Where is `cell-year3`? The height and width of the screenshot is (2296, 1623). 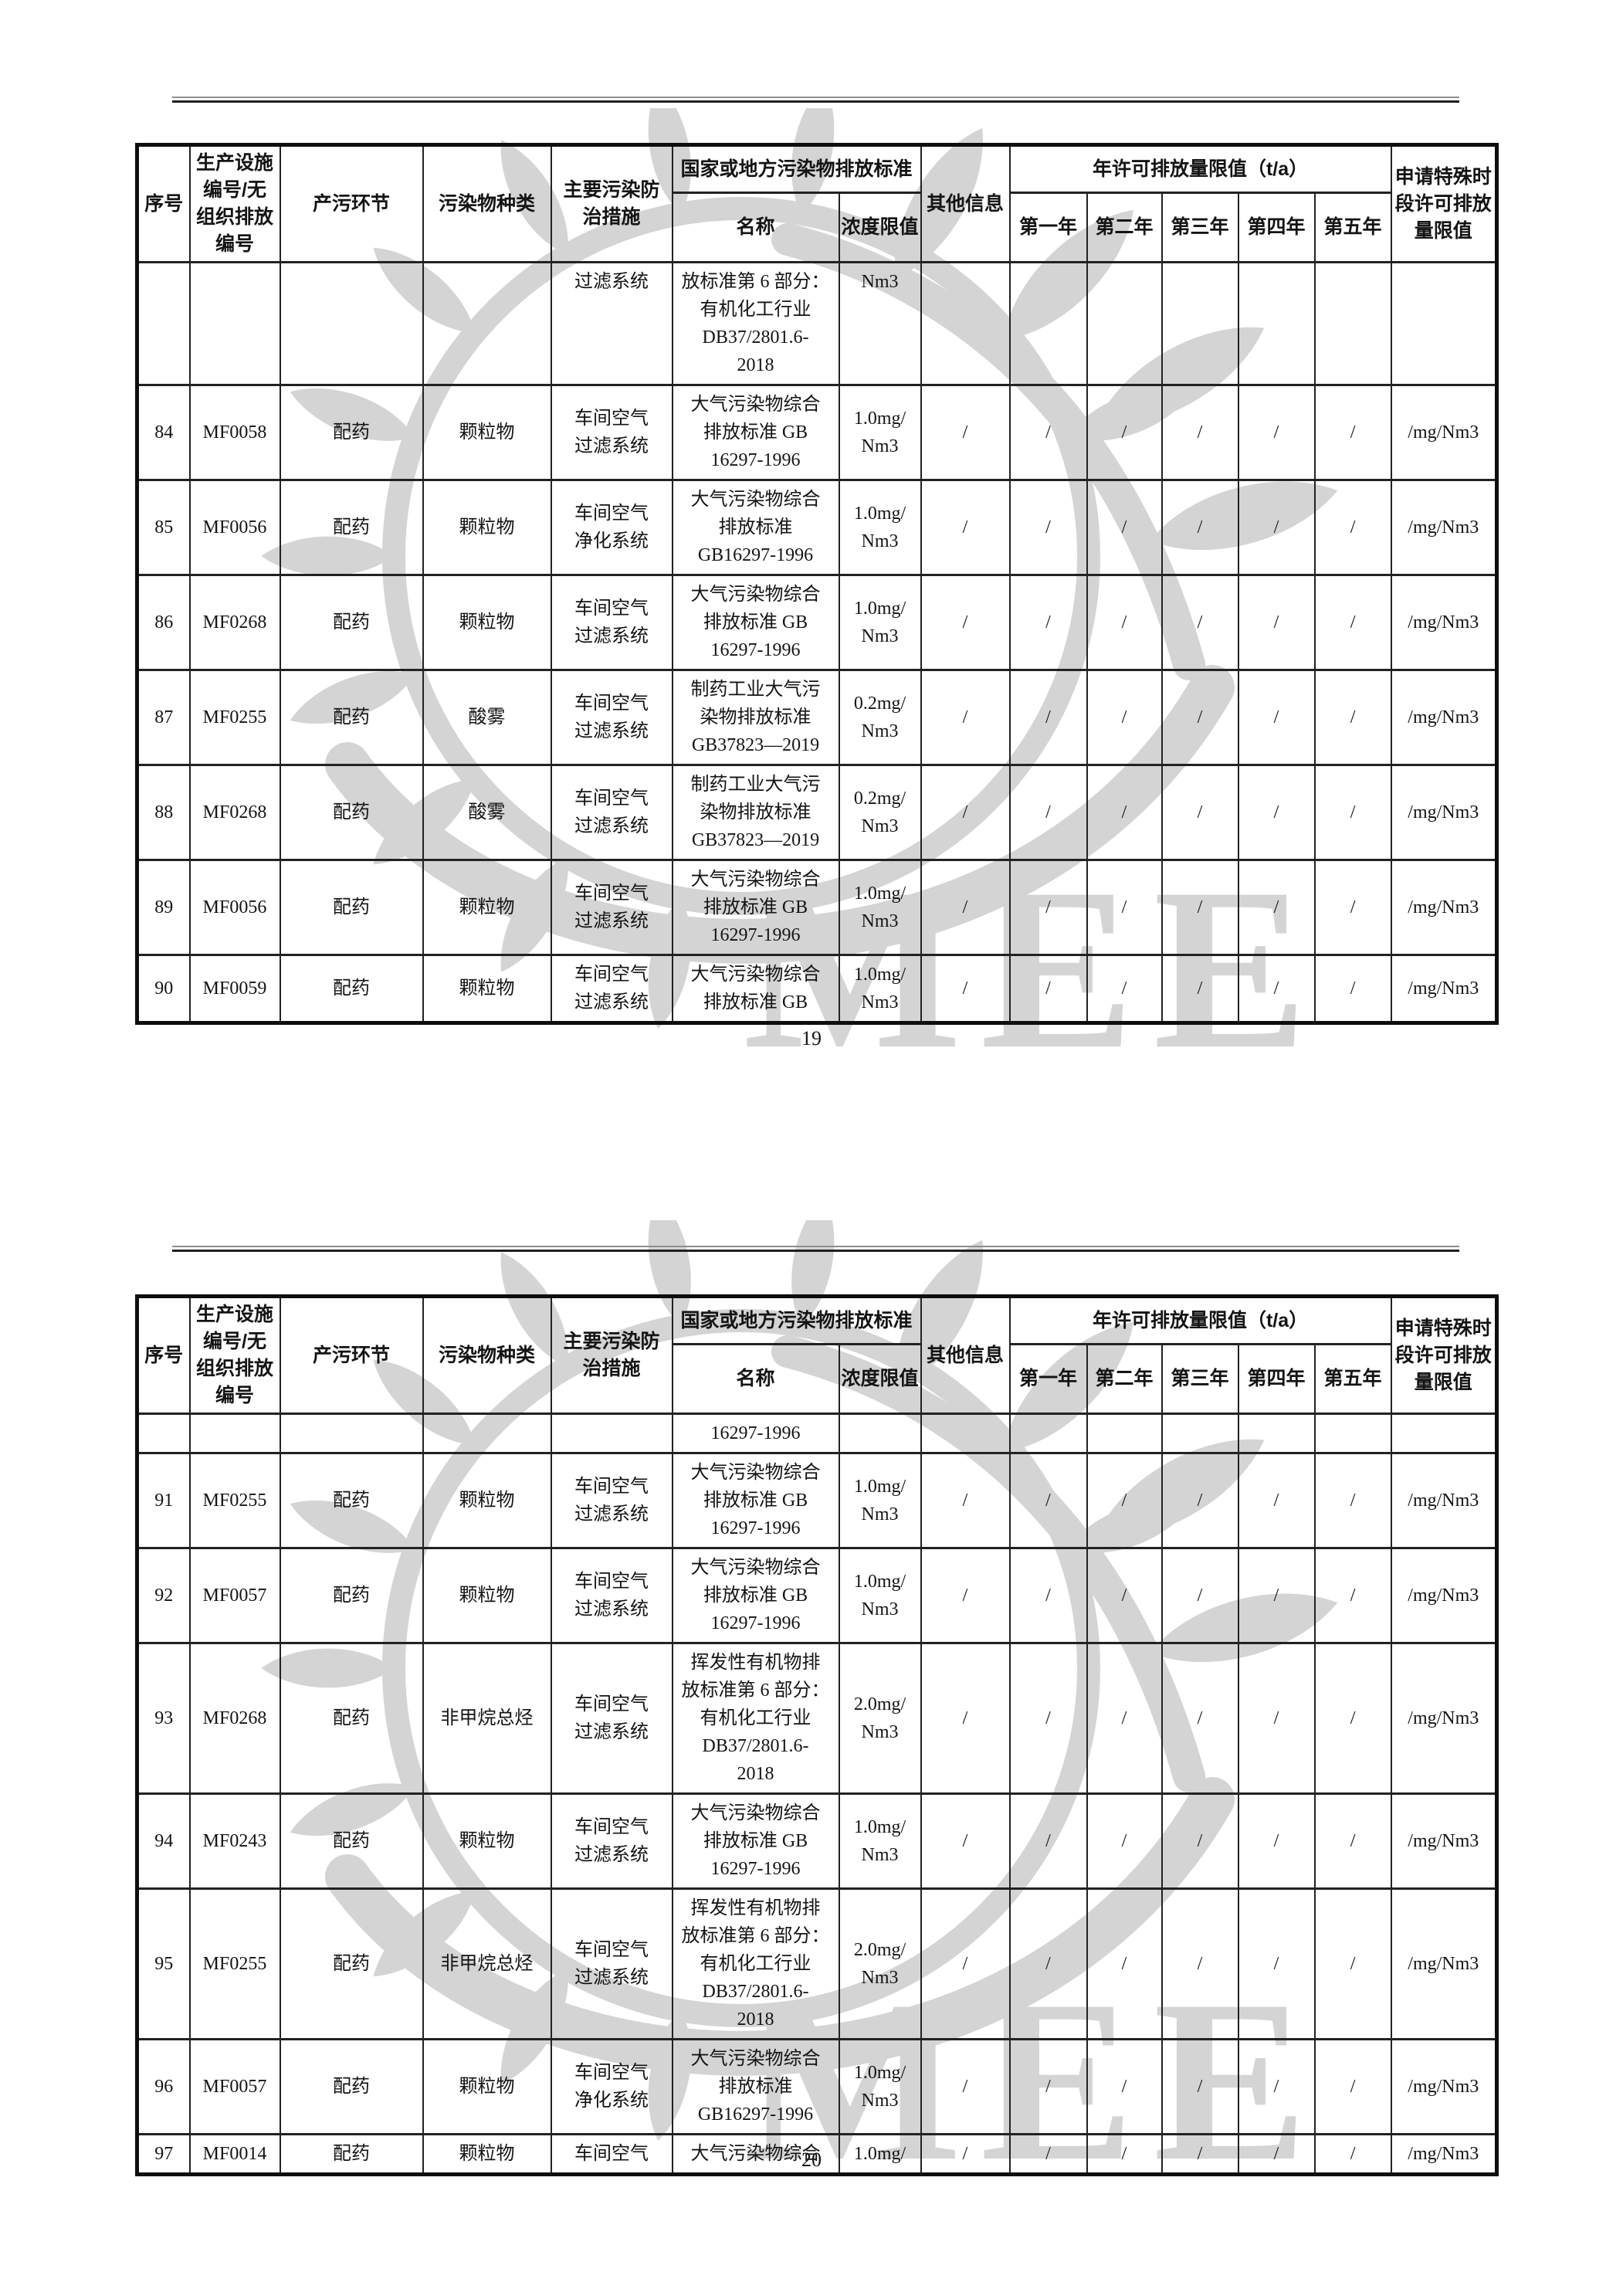
cell-year3 is located at coordinates (1199, 323).